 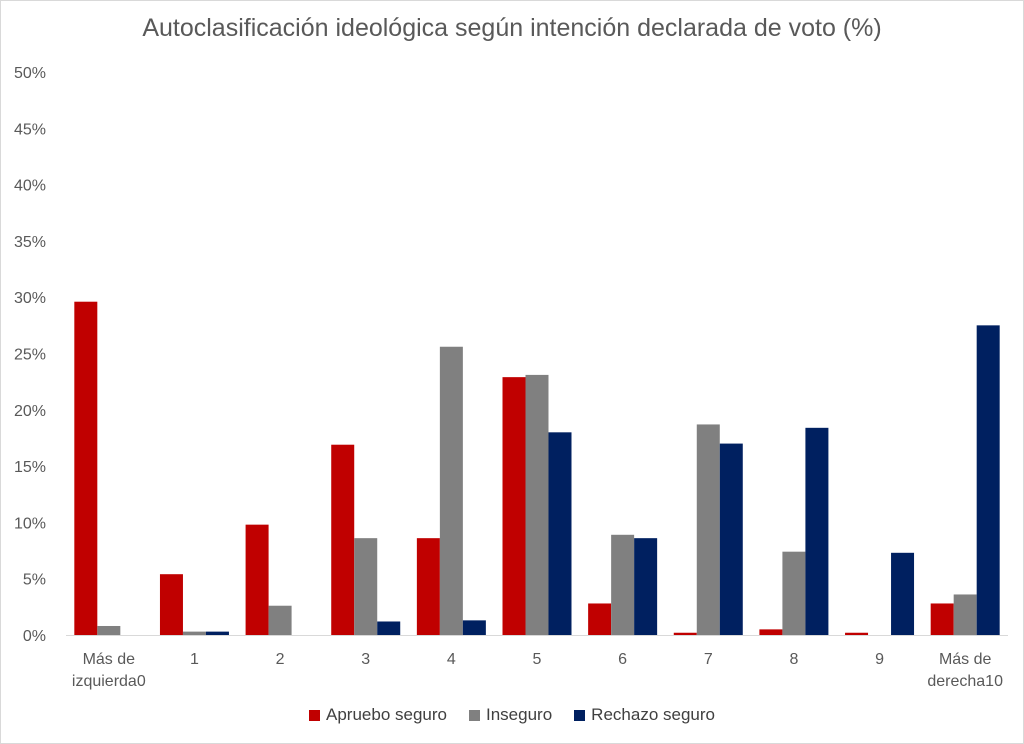 I want to click on y-tick-label: 10%, so click(x=30, y=523).